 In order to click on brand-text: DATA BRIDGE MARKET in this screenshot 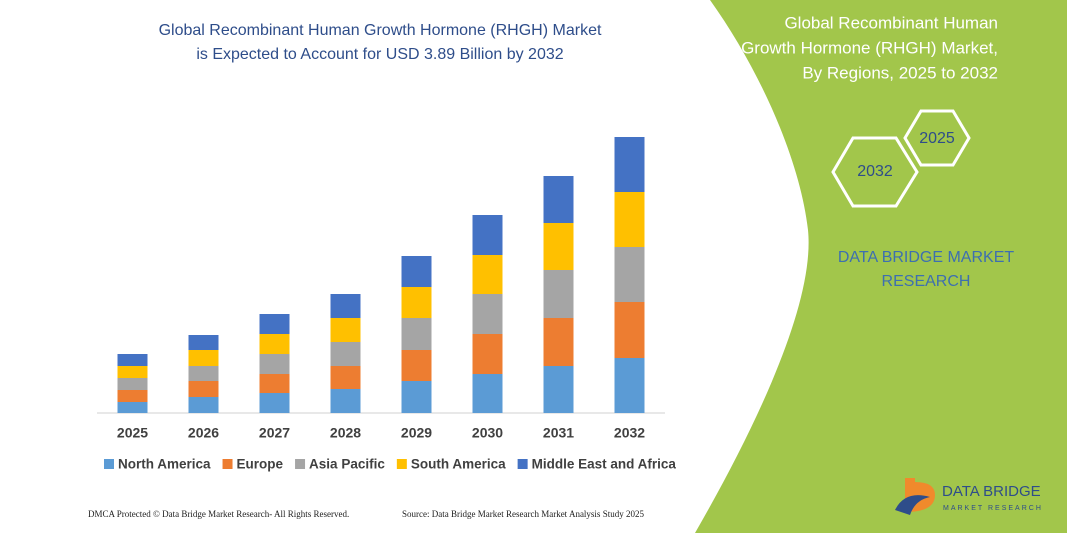, I will do `click(926, 257)`.